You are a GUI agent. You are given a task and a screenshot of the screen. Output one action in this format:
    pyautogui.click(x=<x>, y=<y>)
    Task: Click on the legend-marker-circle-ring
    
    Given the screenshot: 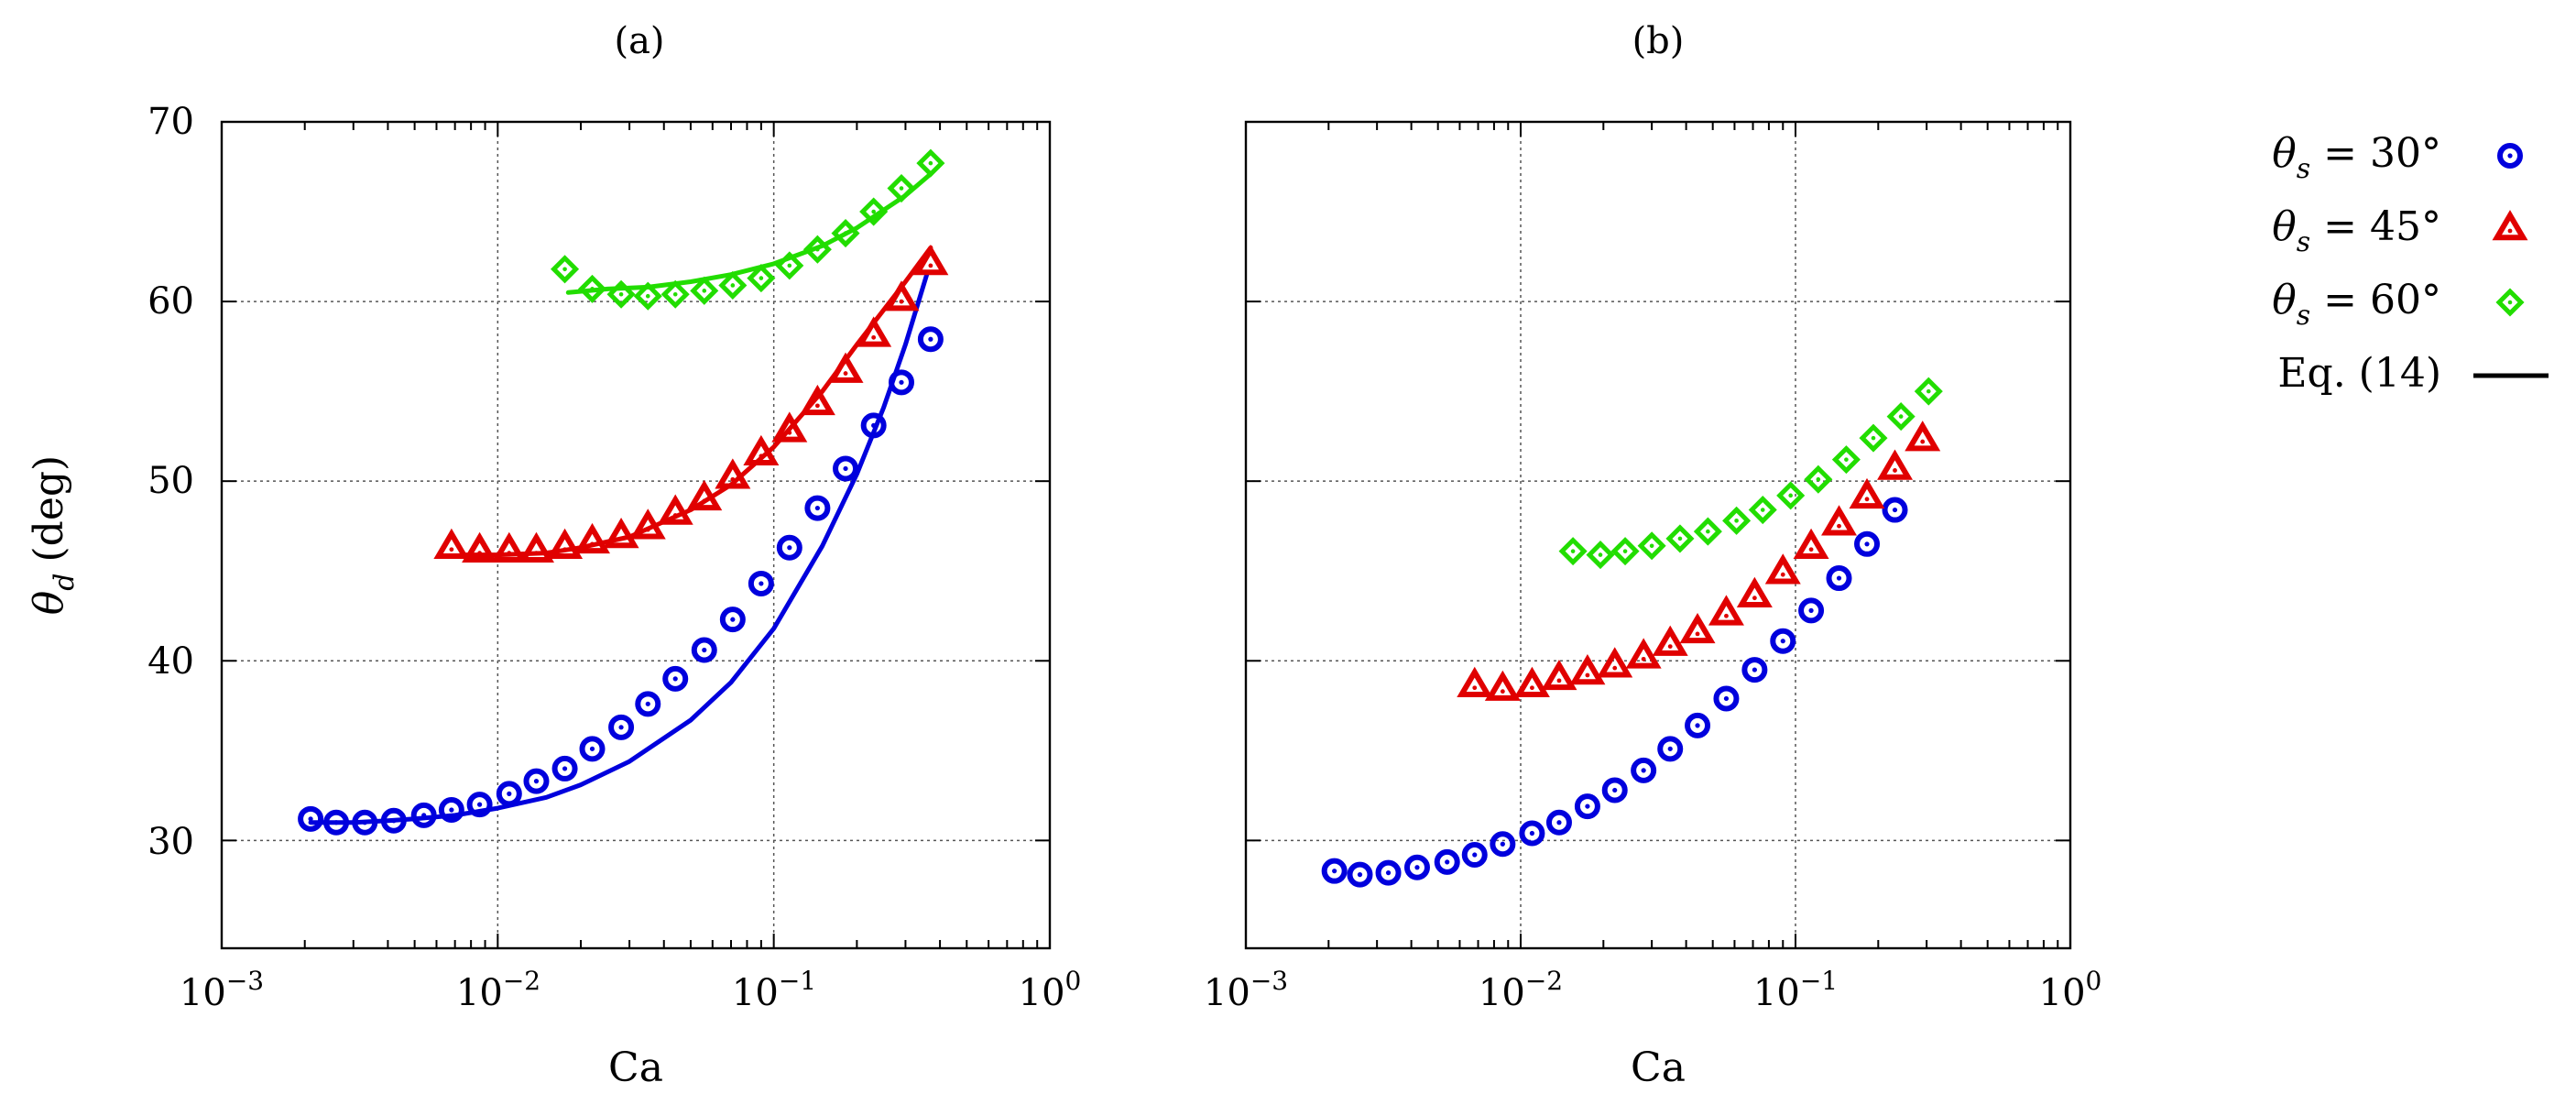 What is the action you would take?
    pyautogui.click(x=2510, y=156)
    